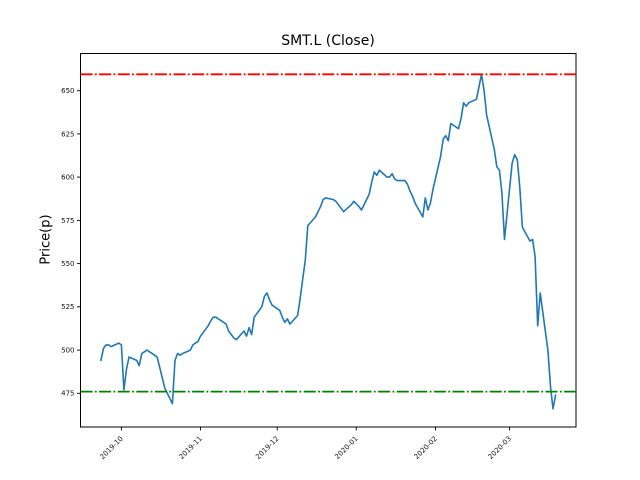  I want to click on x-tick-label: 2019-10, so click(111, 448).